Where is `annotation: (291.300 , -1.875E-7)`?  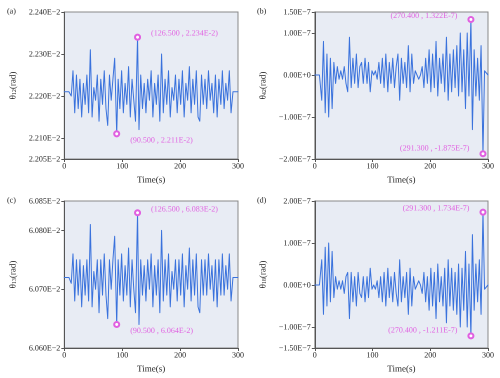 annotation: (291.300 , -1.875E-7) is located at coordinates (435, 147).